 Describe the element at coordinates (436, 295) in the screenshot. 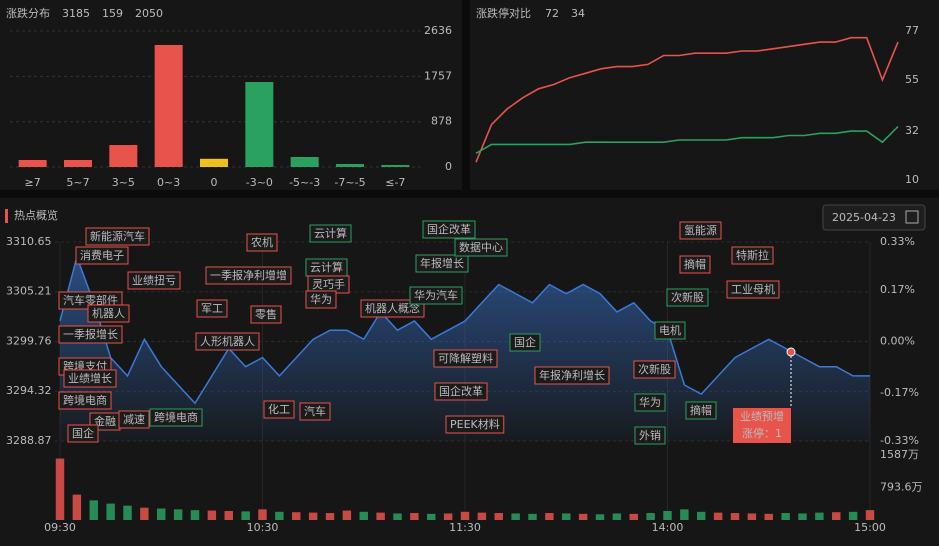

I see `topic-label: 华为汽车` at that location.